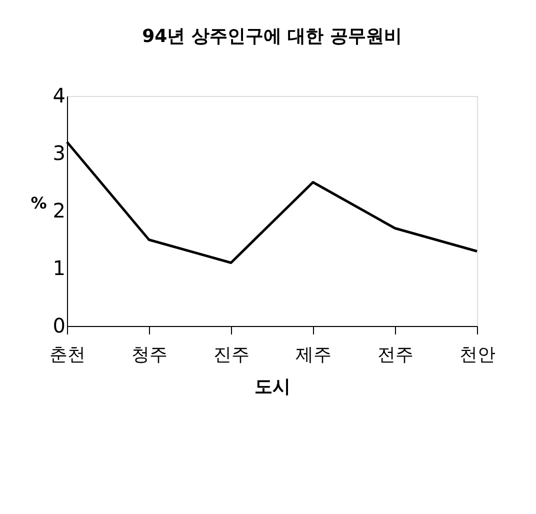  Describe the element at coordinates (59, 210) in the screenshot. I see `y-tick-label: 2` at that location.